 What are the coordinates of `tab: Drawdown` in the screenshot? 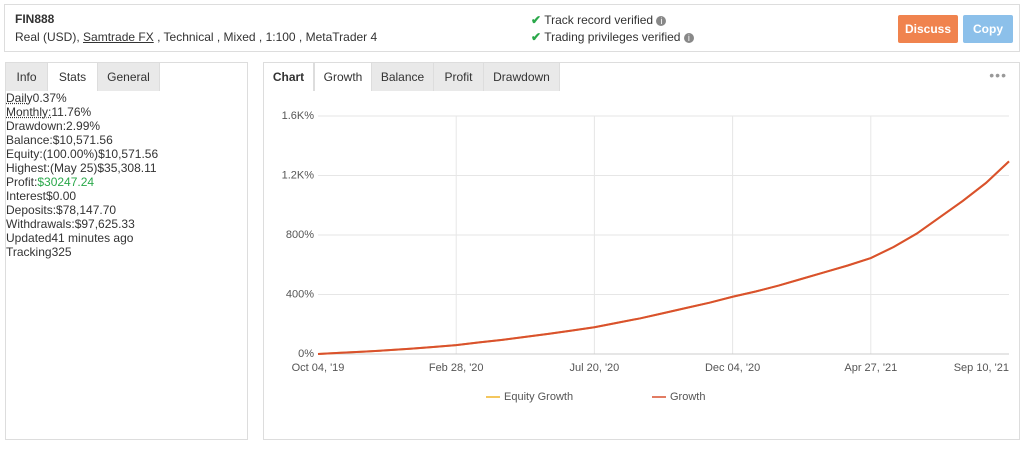 It's located at (522, 77).